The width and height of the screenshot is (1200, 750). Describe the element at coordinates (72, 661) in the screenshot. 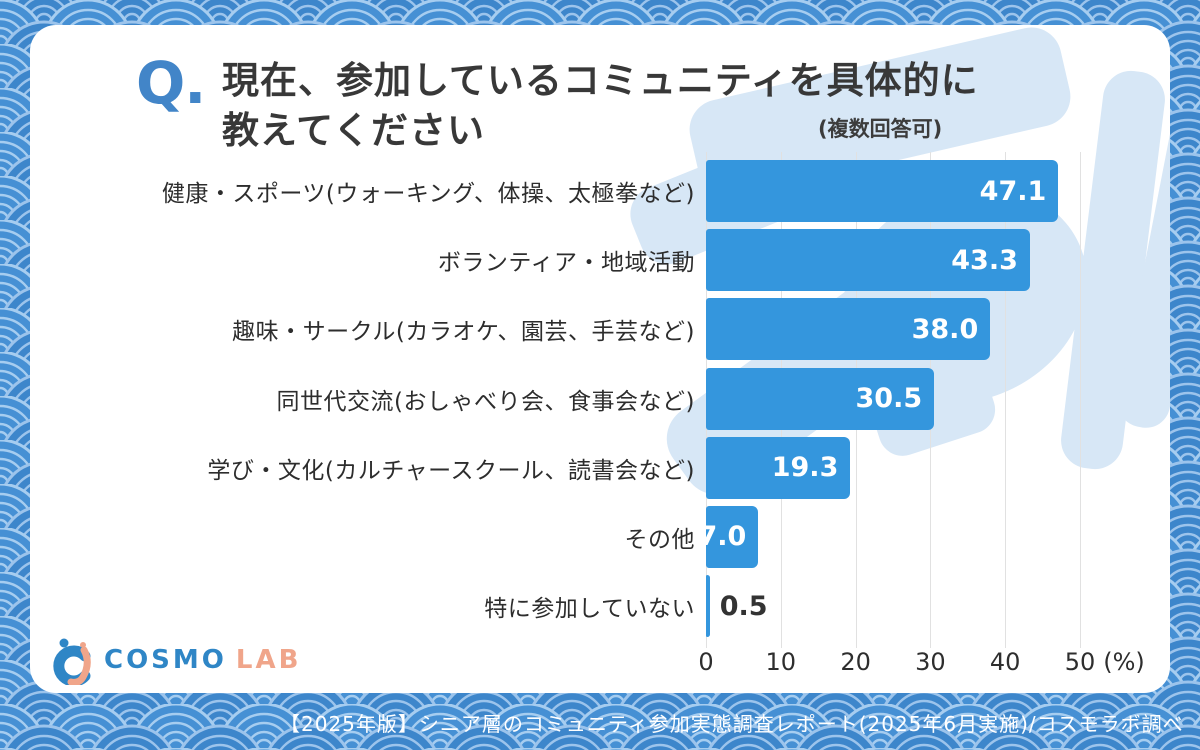

I see `cosmo-lab-logo-mark` at that location.